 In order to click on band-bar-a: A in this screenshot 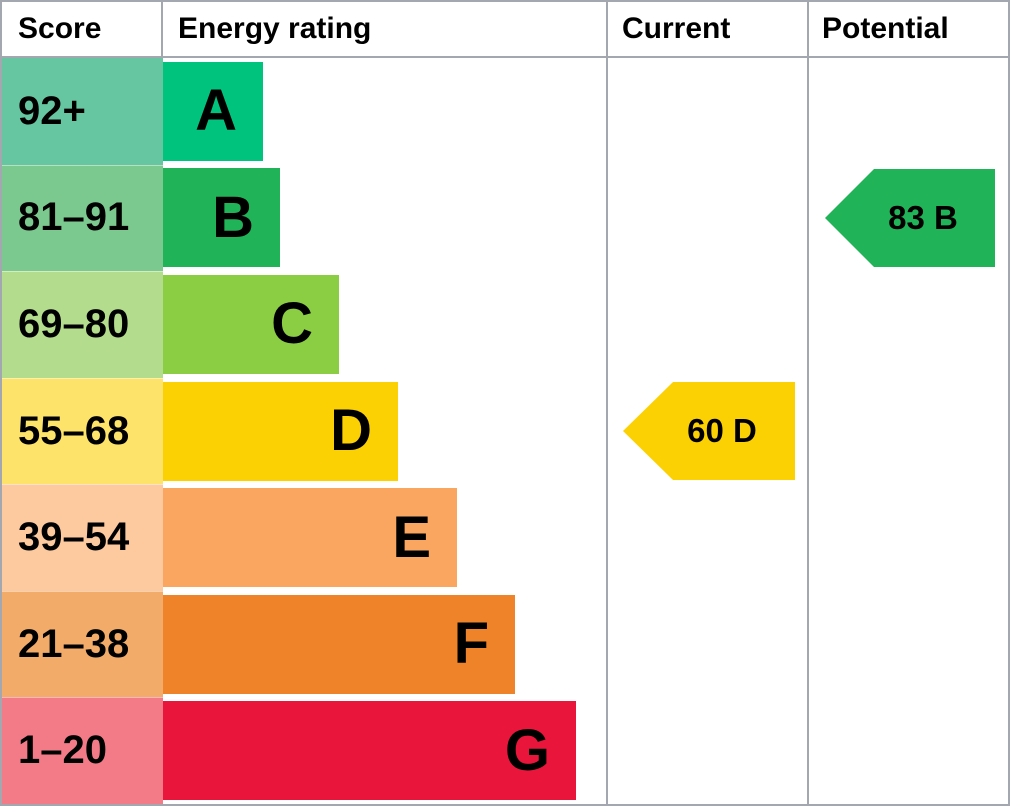, I will do `click(213, 111)`.